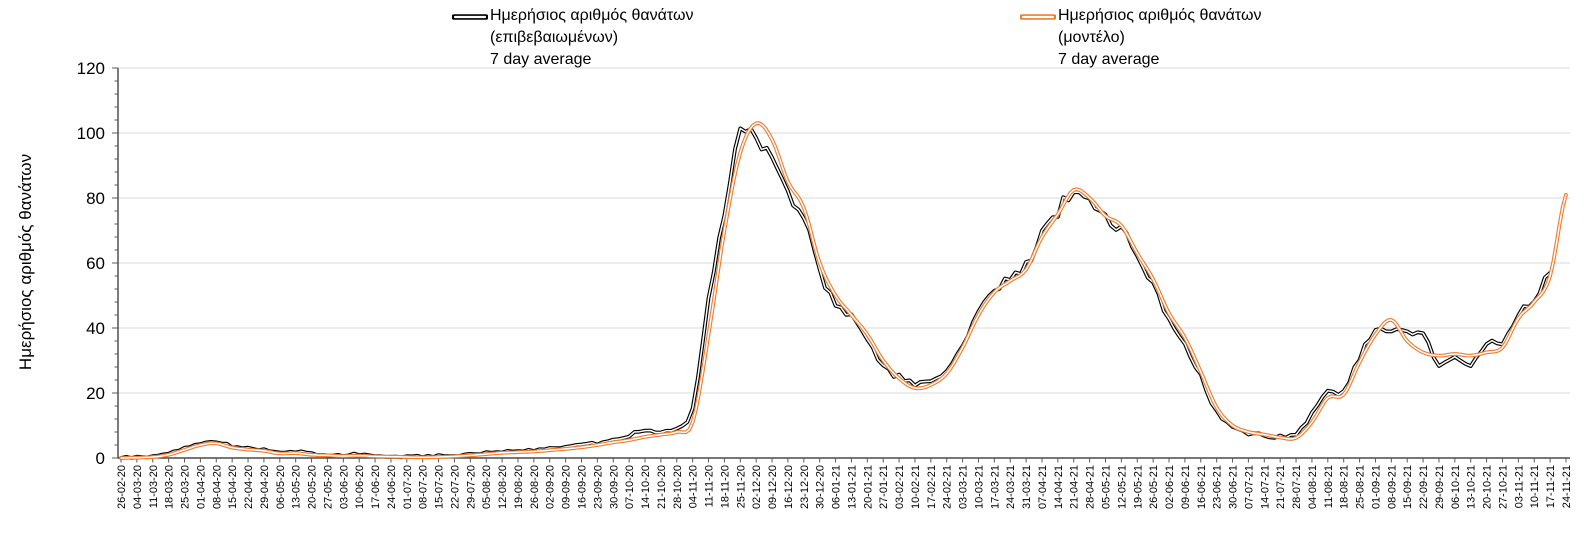 This screenshot has height=549, width=1584. Describe the element at coordinates (710, 486) in the screenshot. I see `x-tick-label: 11-11-20` at that location.